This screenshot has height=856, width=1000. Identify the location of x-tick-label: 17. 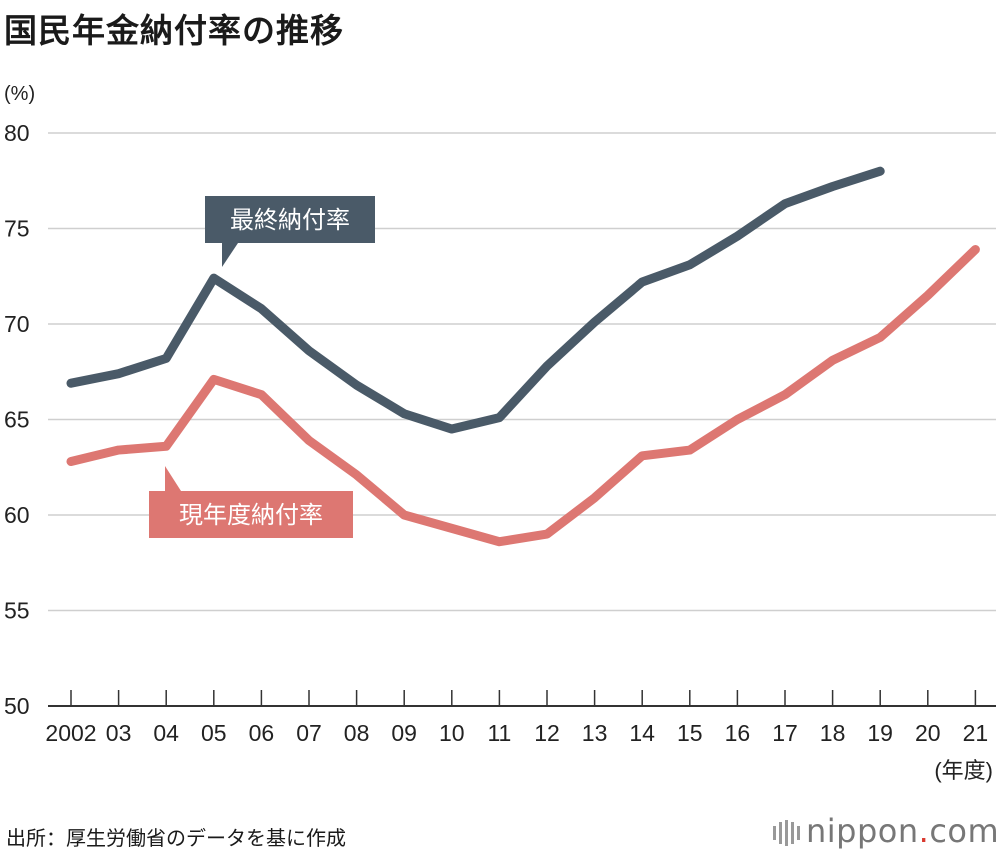
(785, 733).